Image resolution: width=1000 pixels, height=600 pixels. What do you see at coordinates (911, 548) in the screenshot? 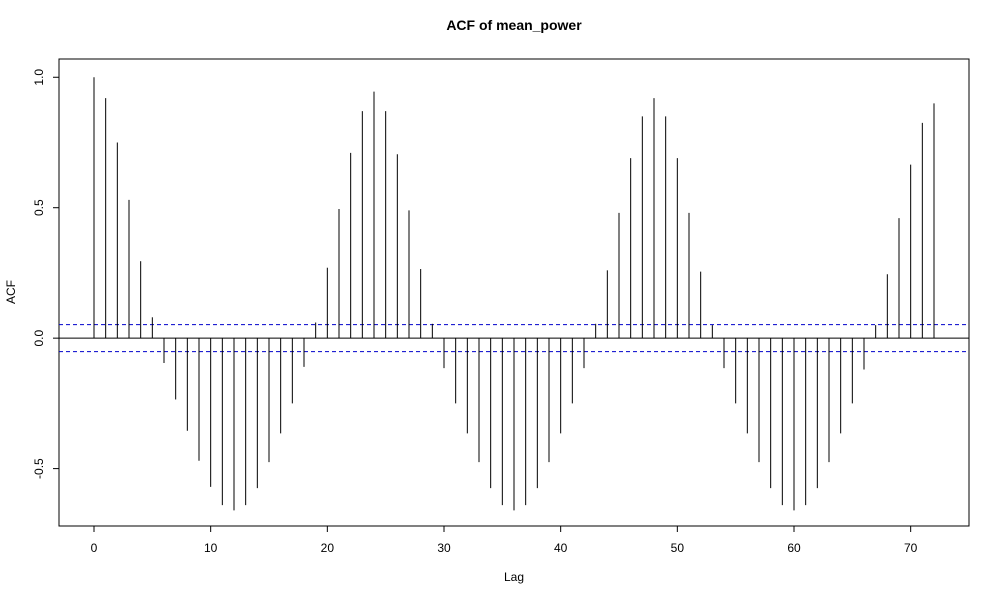
I see `x-tick-label: 70` at bounding box center [911, 548].